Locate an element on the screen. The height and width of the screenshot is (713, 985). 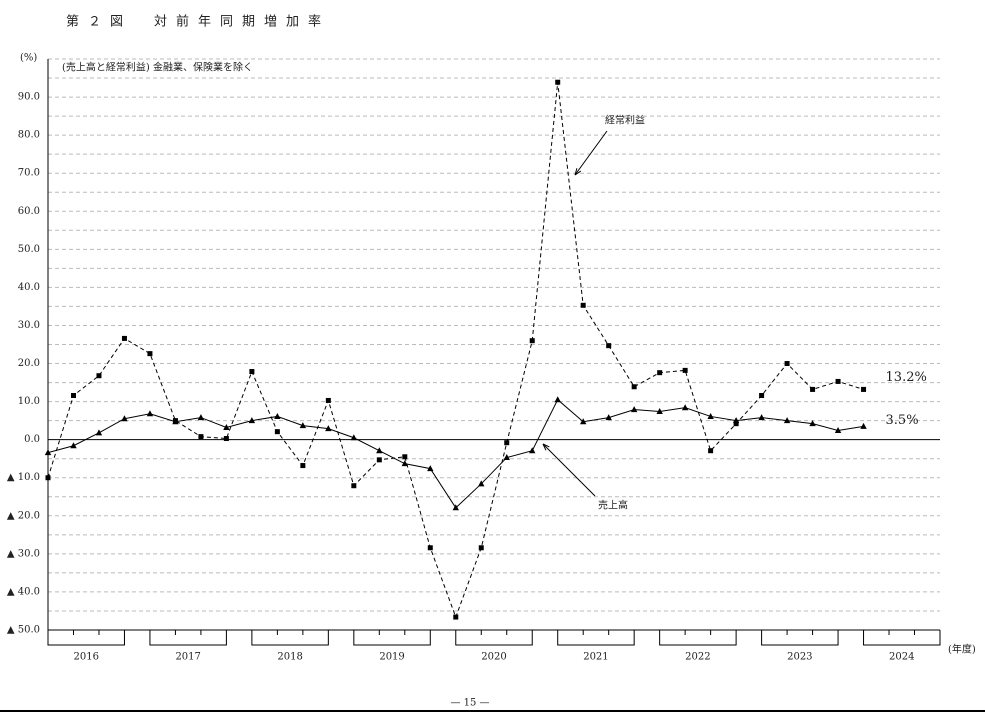
year-label: 2024 is located at coordinates (901, 657).